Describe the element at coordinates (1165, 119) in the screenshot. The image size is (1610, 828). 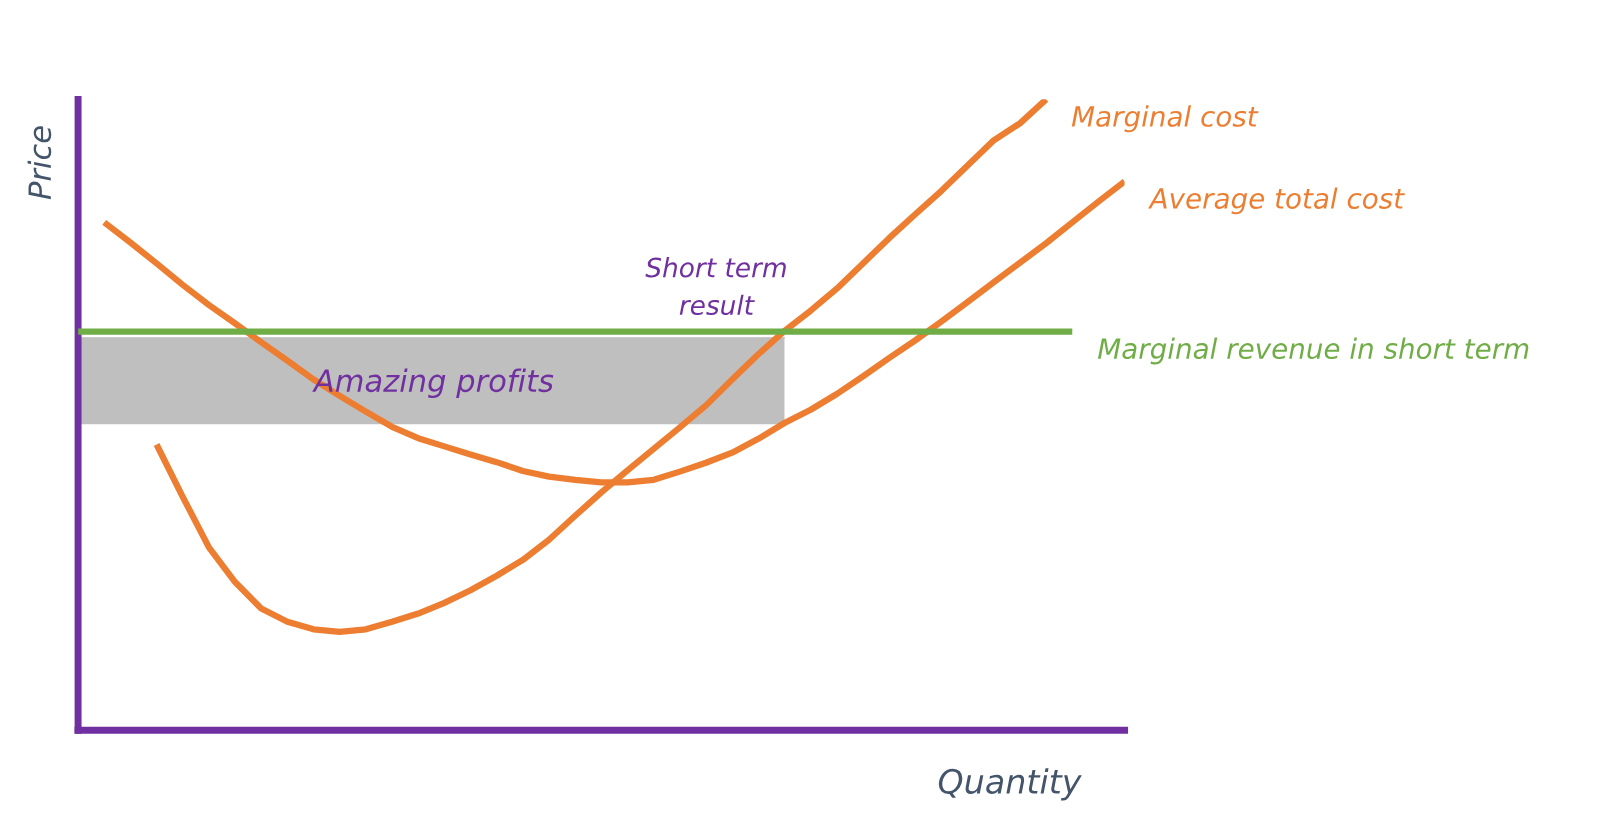
I see `series-label: Marginal cost` at that location.